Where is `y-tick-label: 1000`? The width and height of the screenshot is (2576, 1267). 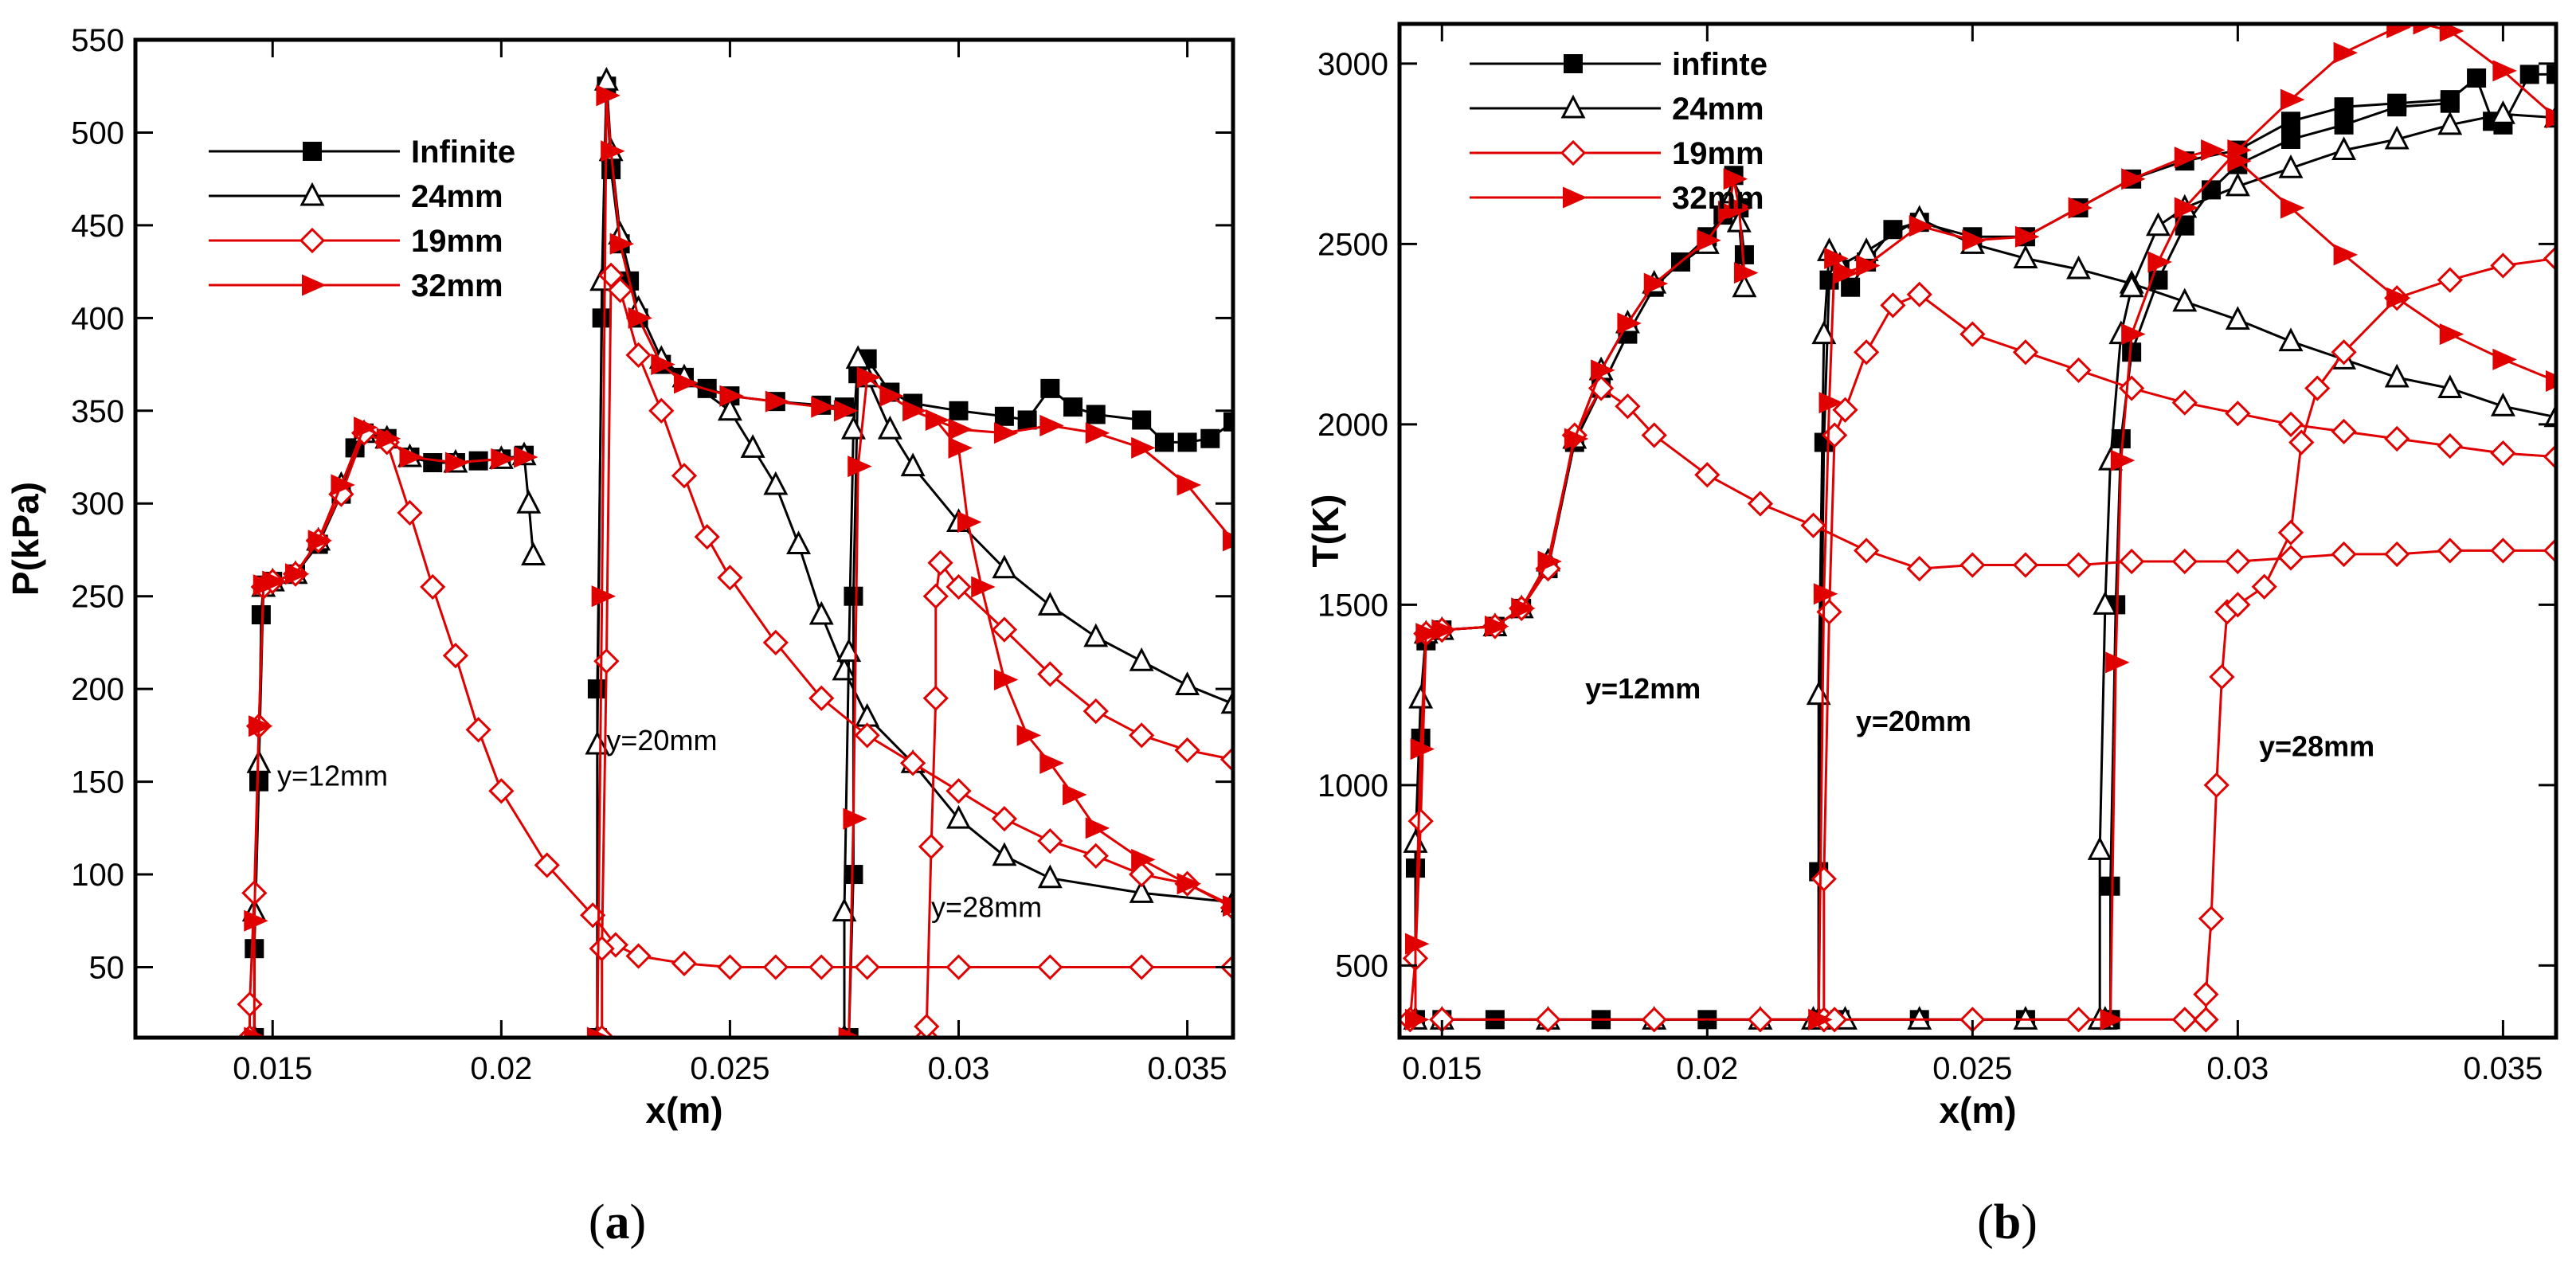
y-tick-label: 1000 is located at coordinates (1352, 786).